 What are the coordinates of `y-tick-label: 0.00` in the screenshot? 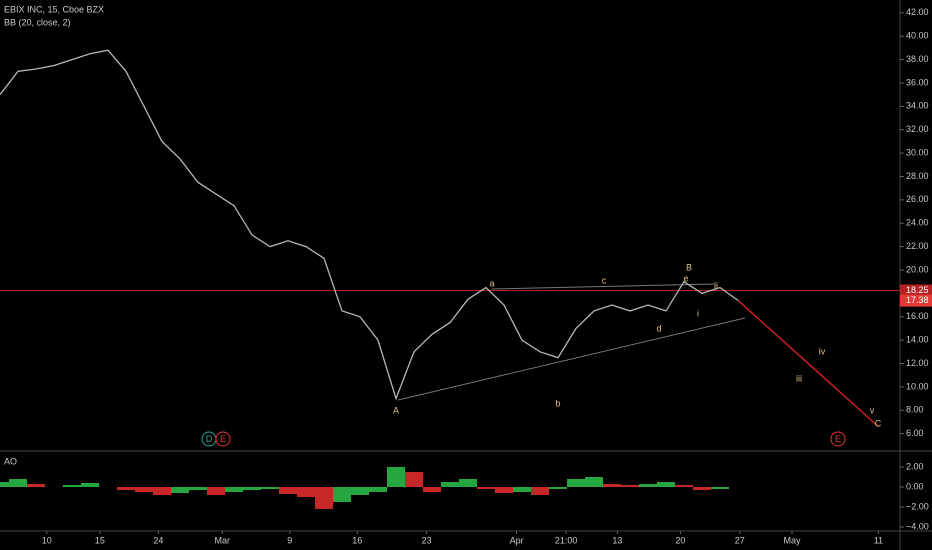 It's located at (915, 486).